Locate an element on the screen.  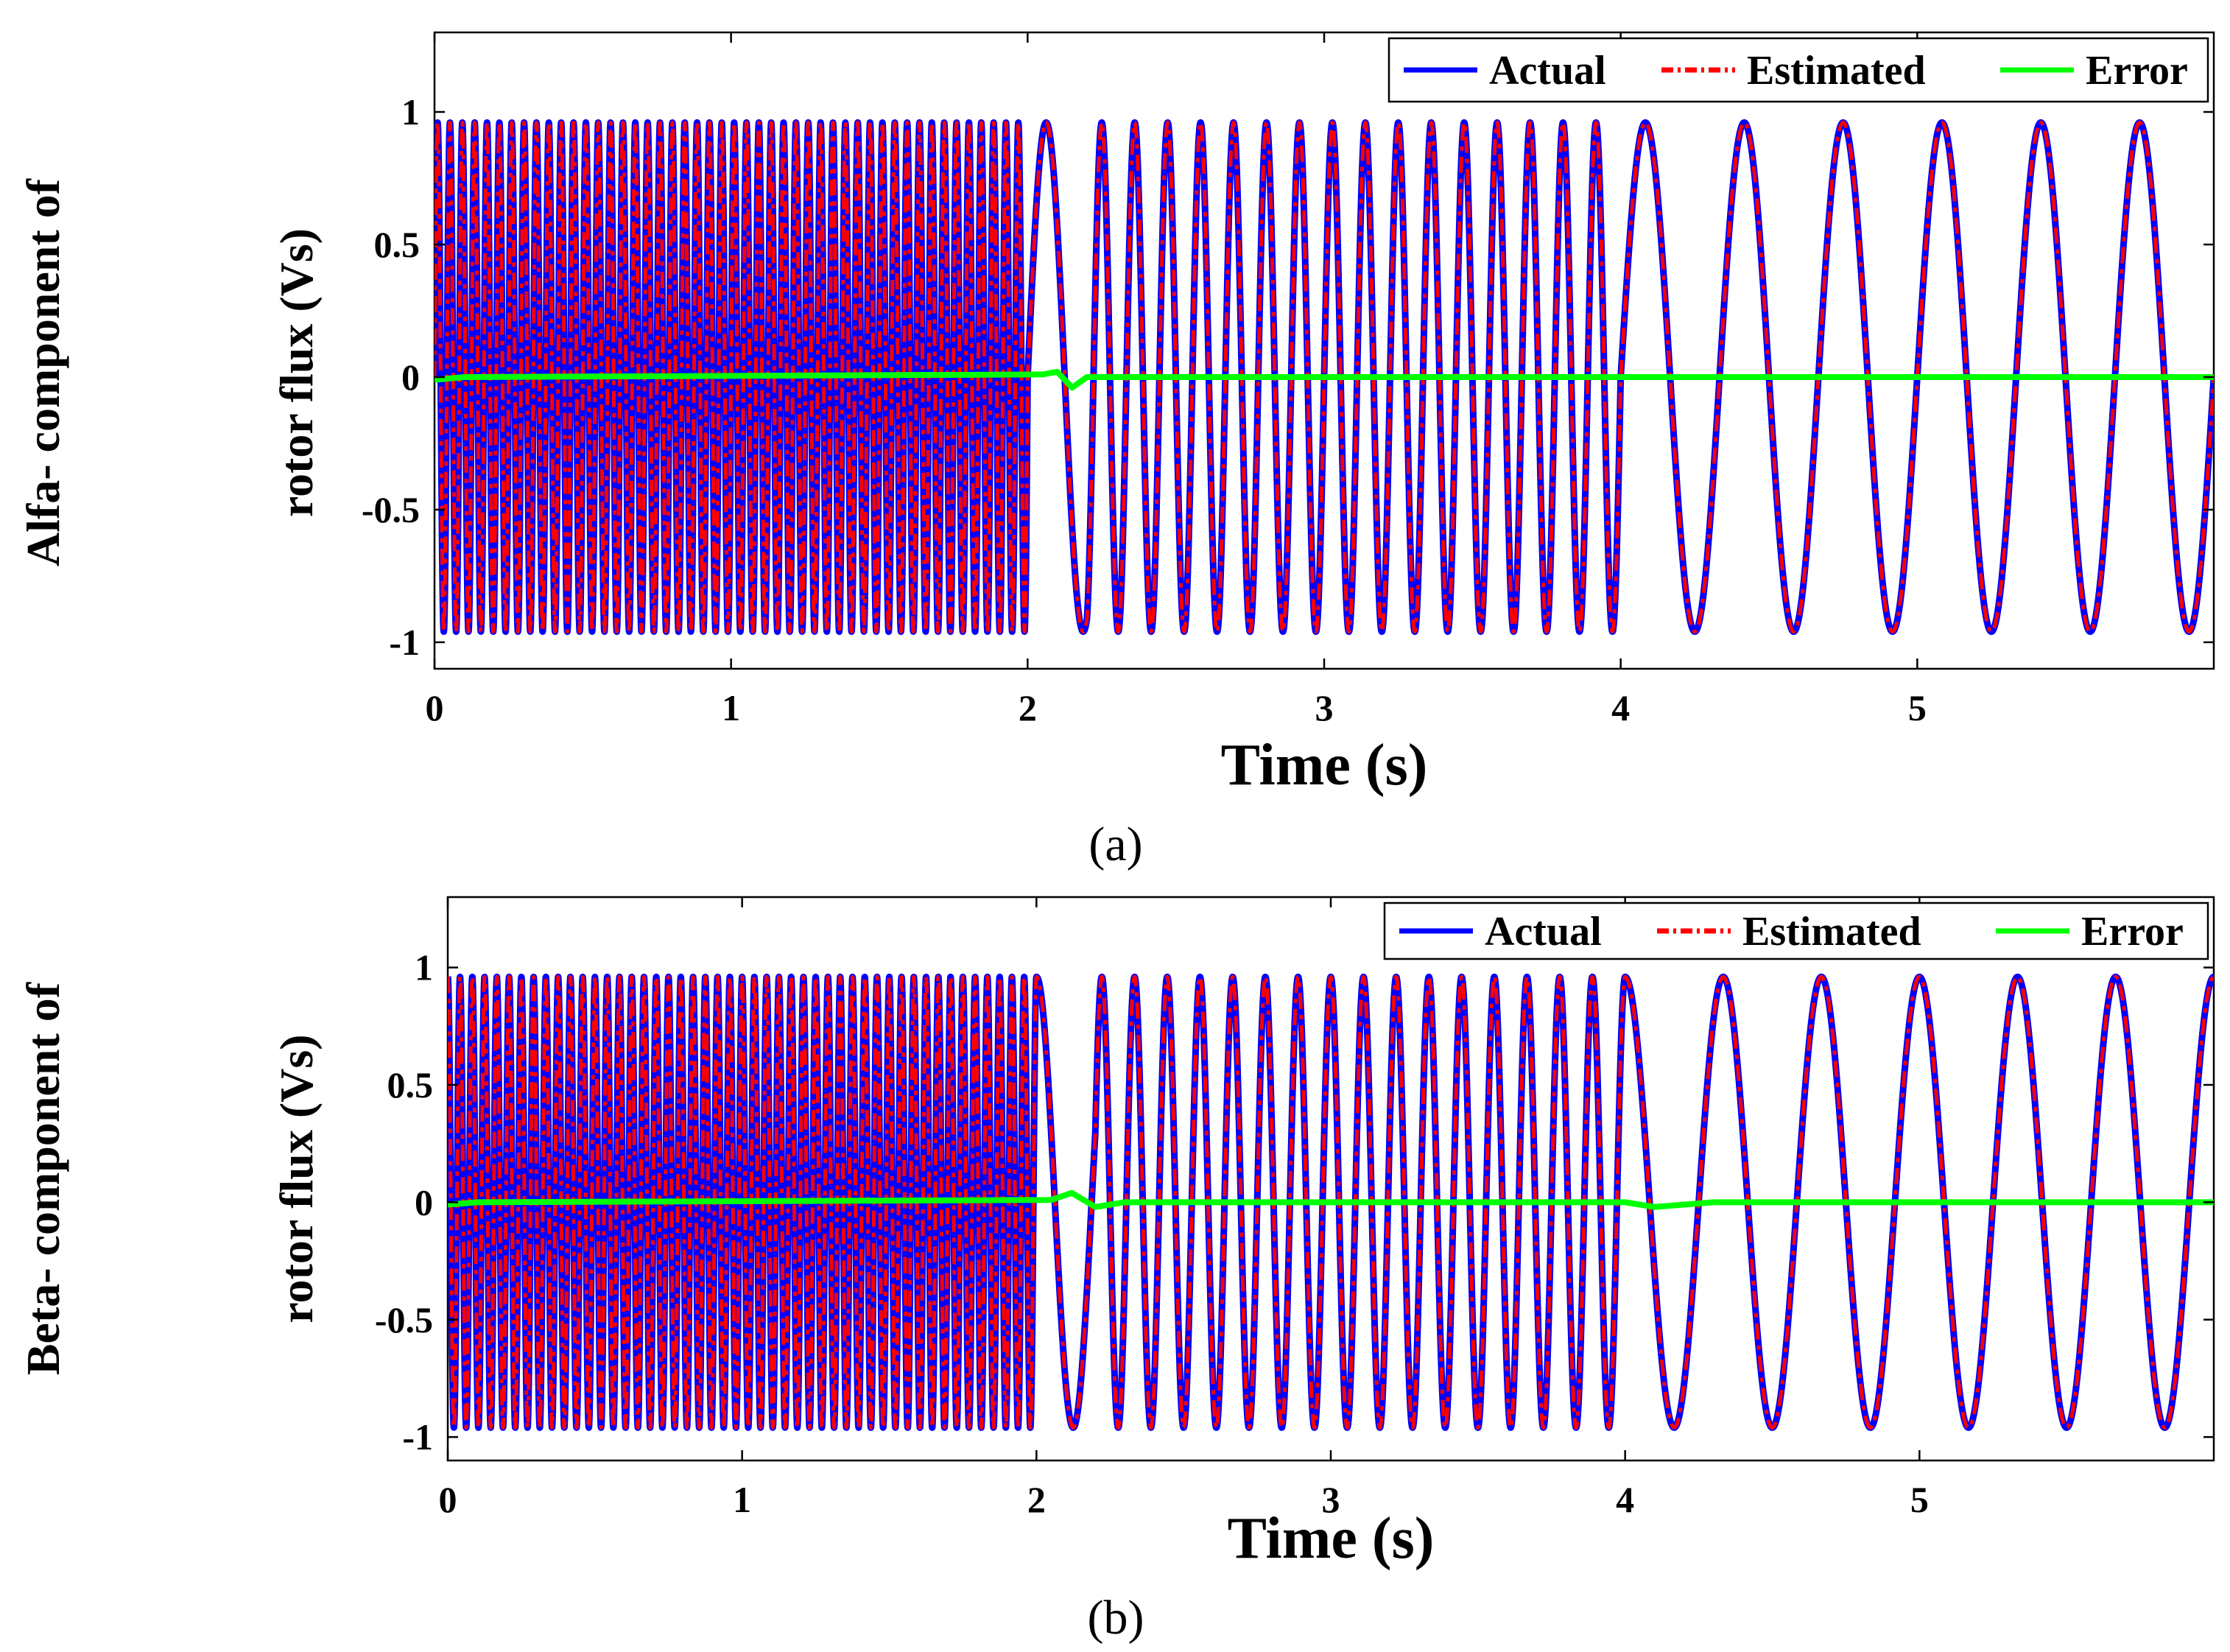
panel-caption: (b) is located at coordinates (1116, 1618).